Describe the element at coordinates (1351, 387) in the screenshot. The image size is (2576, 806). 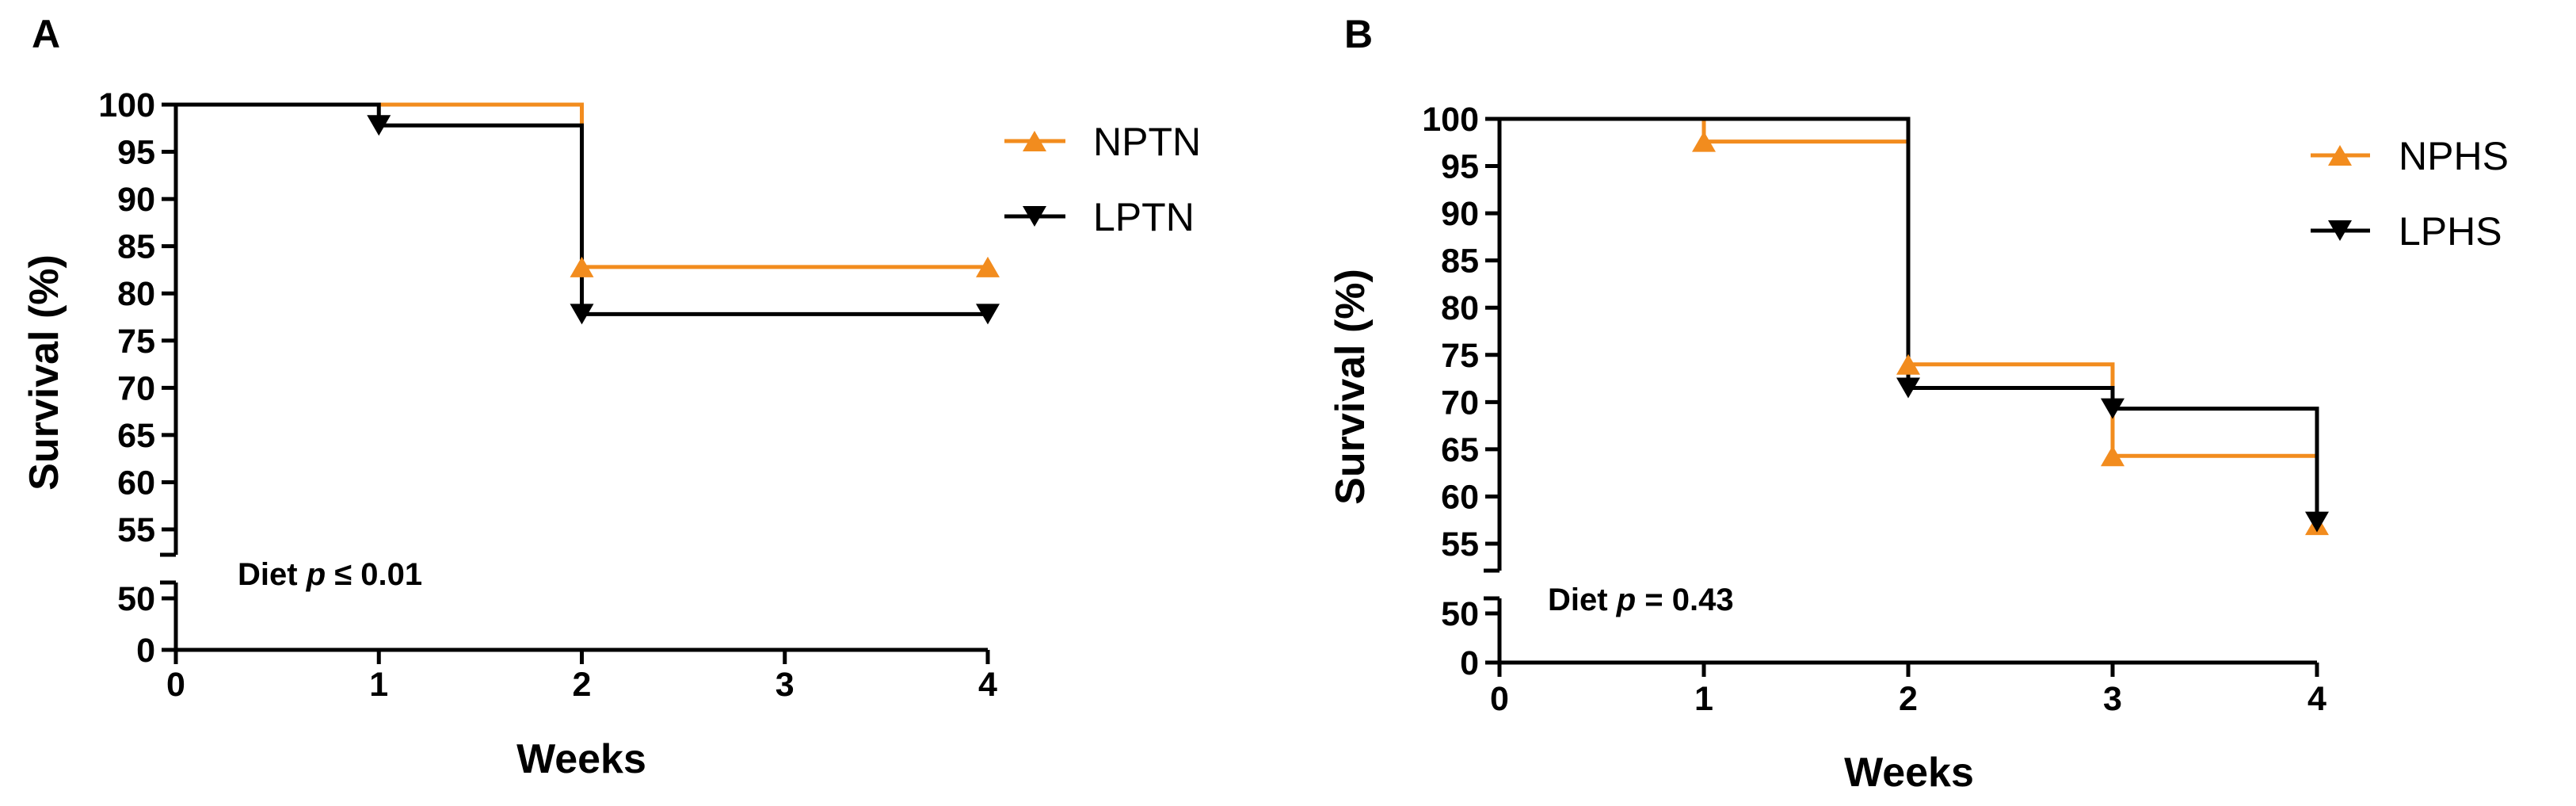
I see `panel-b-y-axis-title: Survival (%)` at that location.